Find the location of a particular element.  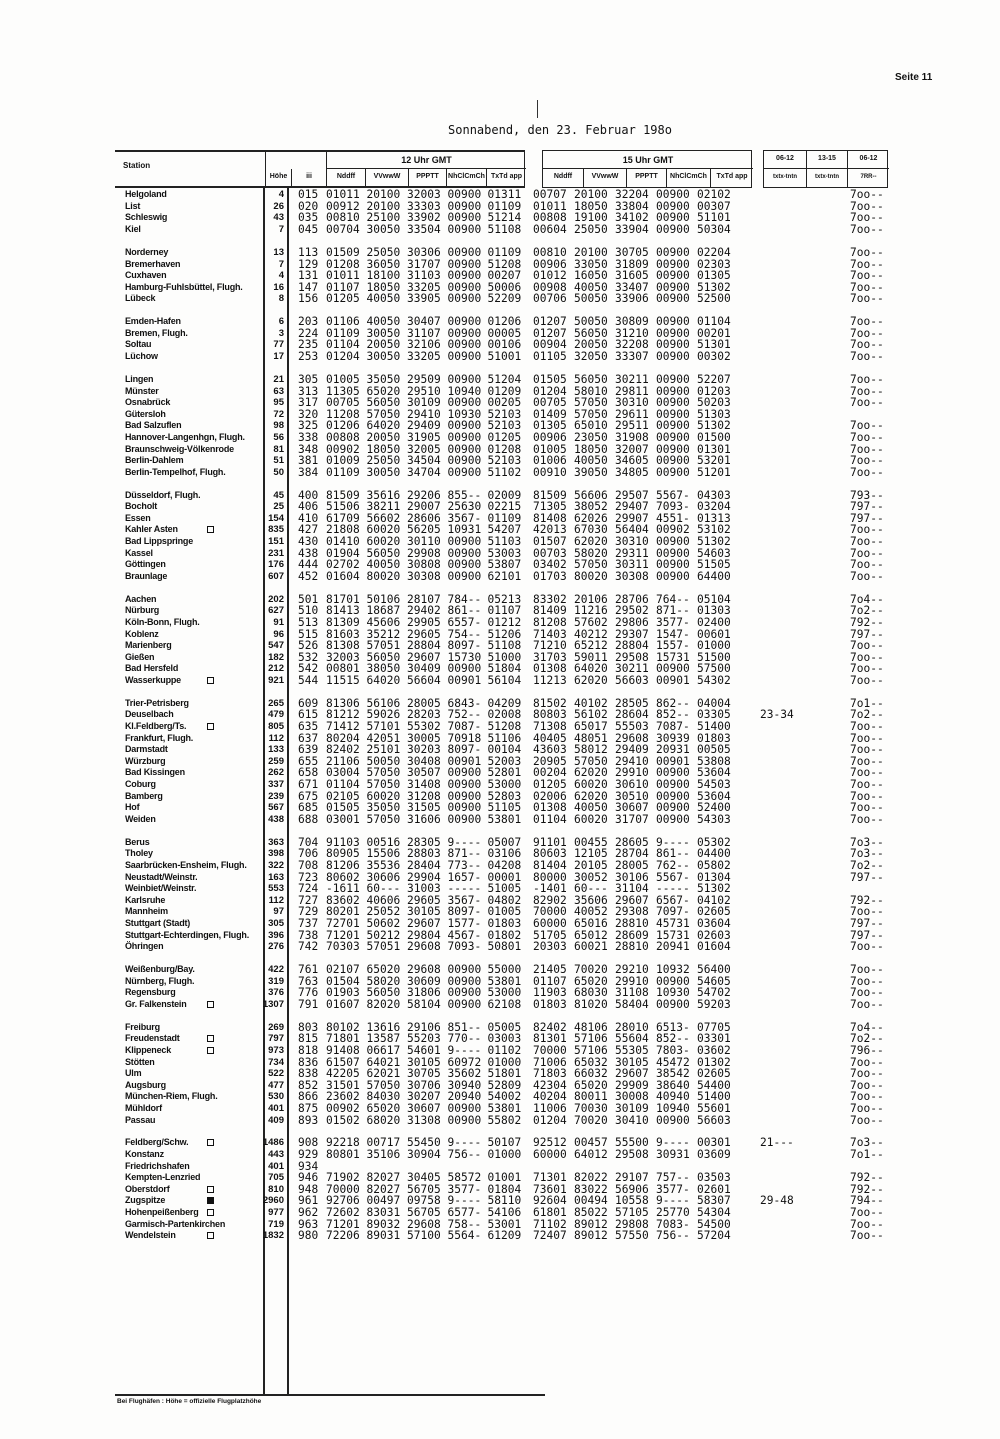

station-index: 727 is located at coordinates (308, 900).